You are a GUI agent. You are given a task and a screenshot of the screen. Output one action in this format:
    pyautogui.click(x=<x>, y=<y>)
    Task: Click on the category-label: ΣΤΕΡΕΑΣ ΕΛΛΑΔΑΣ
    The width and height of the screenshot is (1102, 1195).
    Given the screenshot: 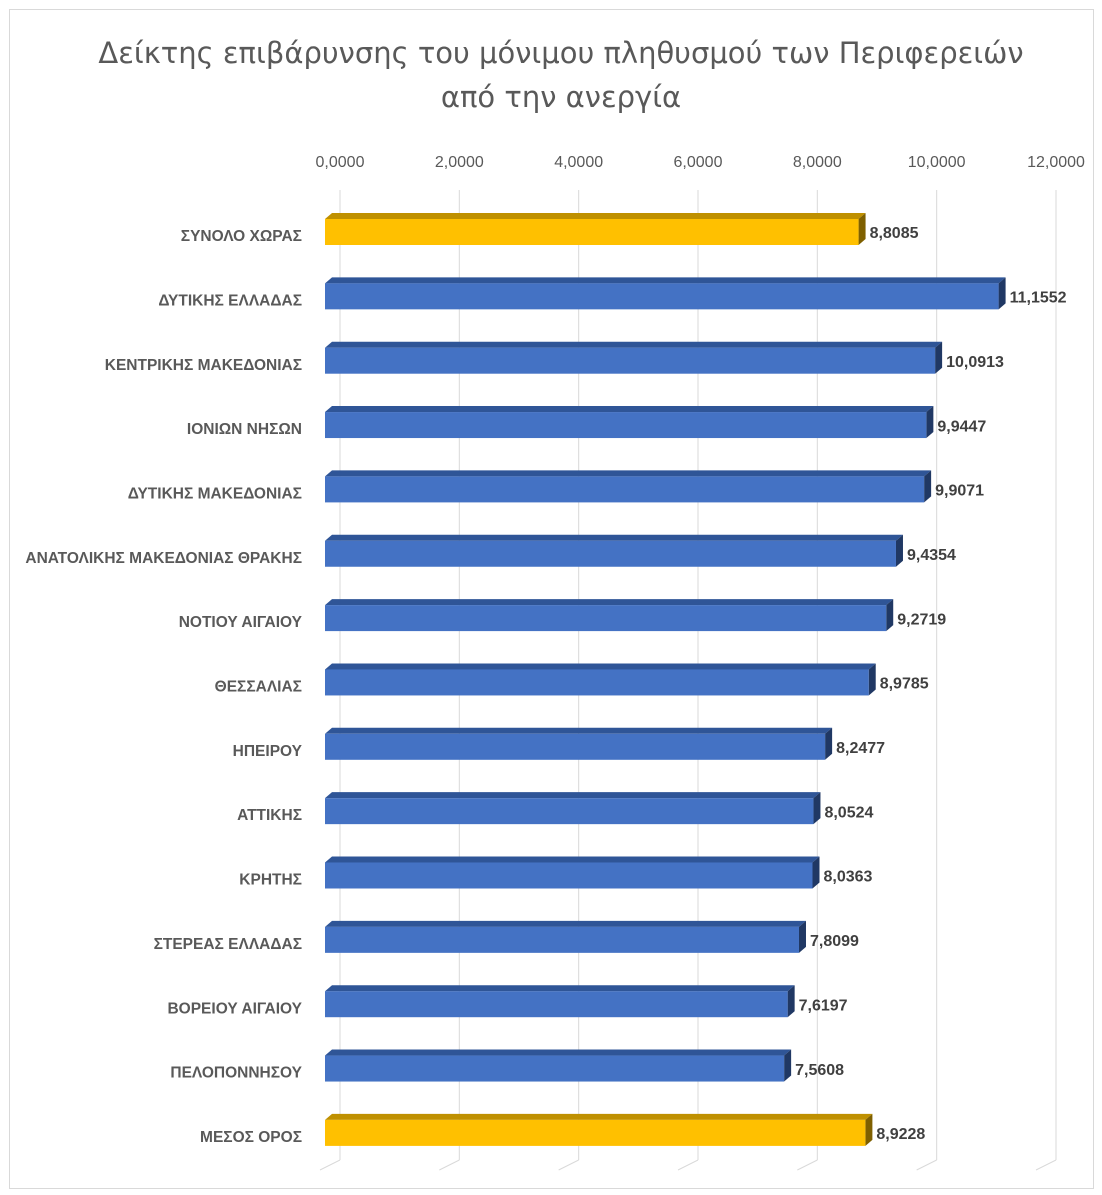 What is the action you would take?
    pyautogui.click(x=228, y=944)
    